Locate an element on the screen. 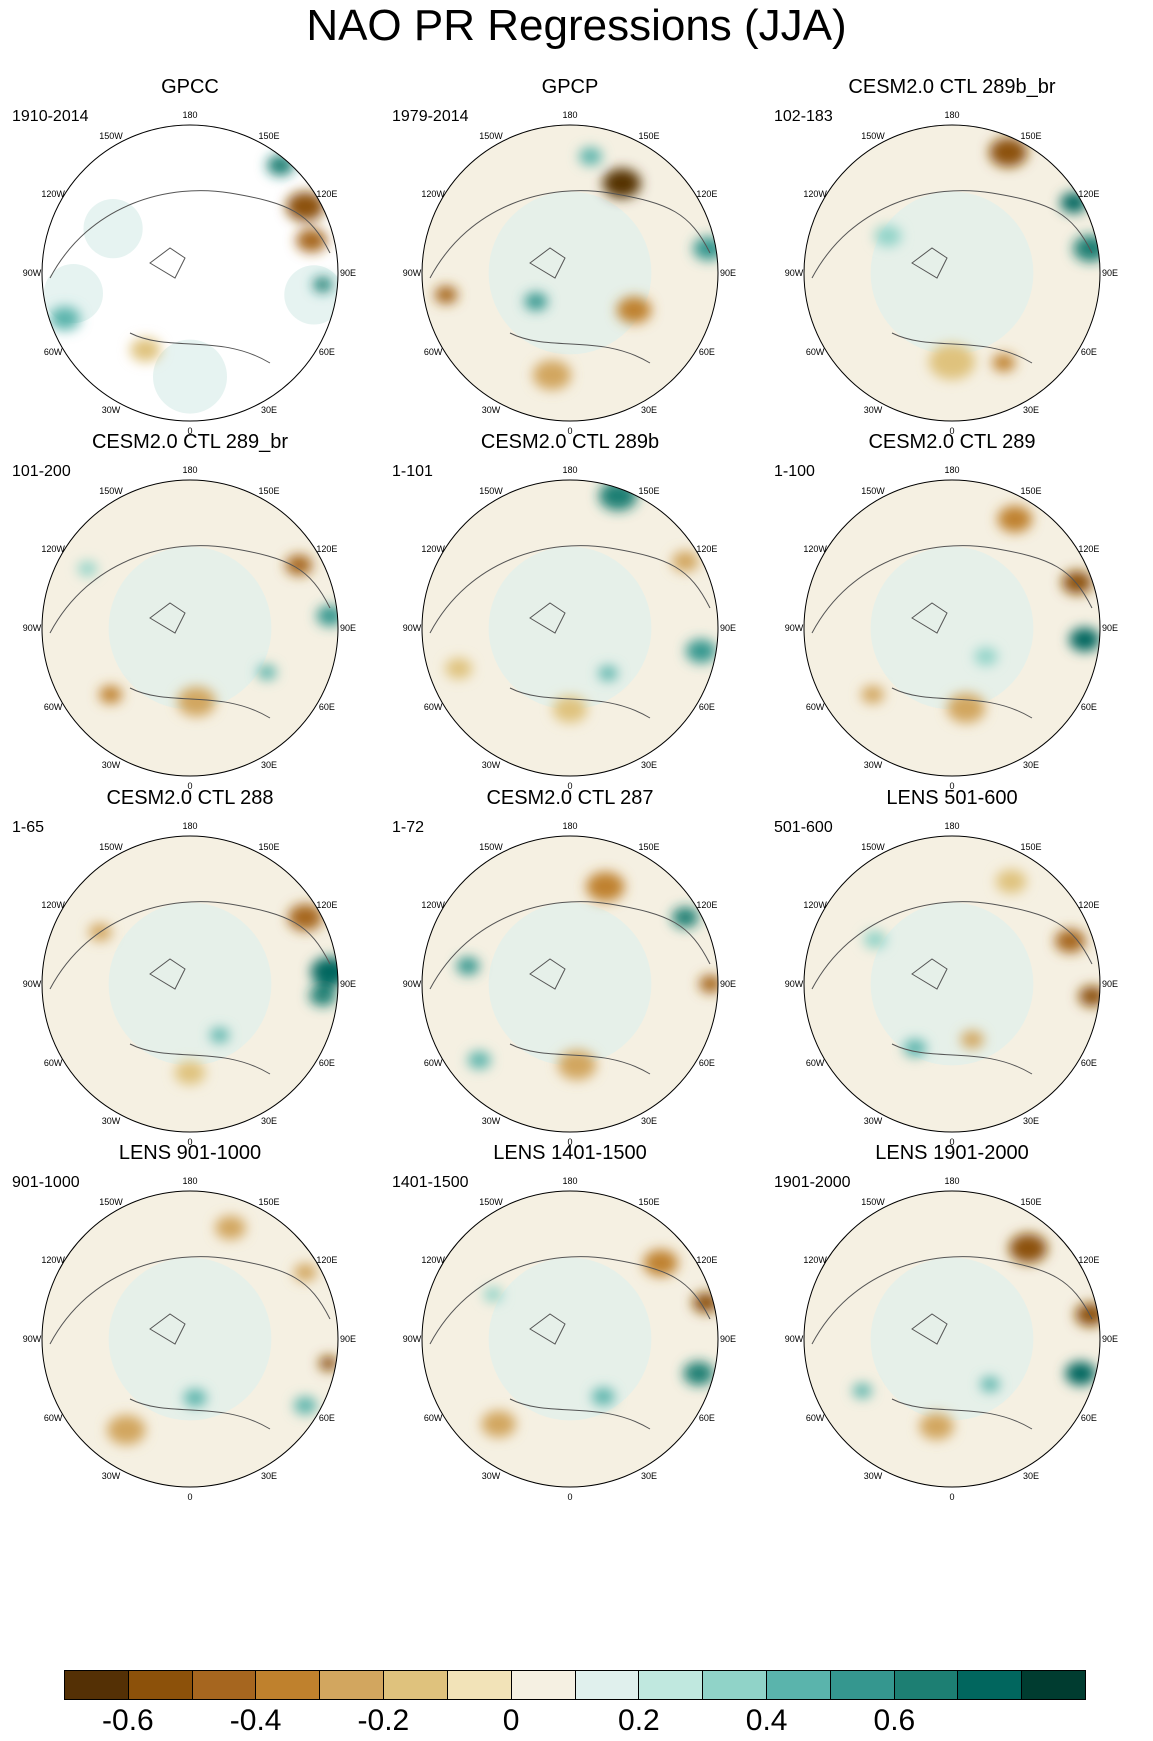 This screenshot has width=1153, height=1741. panel-title: LENS 1901-2000 is located at coordinates (952, 1153).